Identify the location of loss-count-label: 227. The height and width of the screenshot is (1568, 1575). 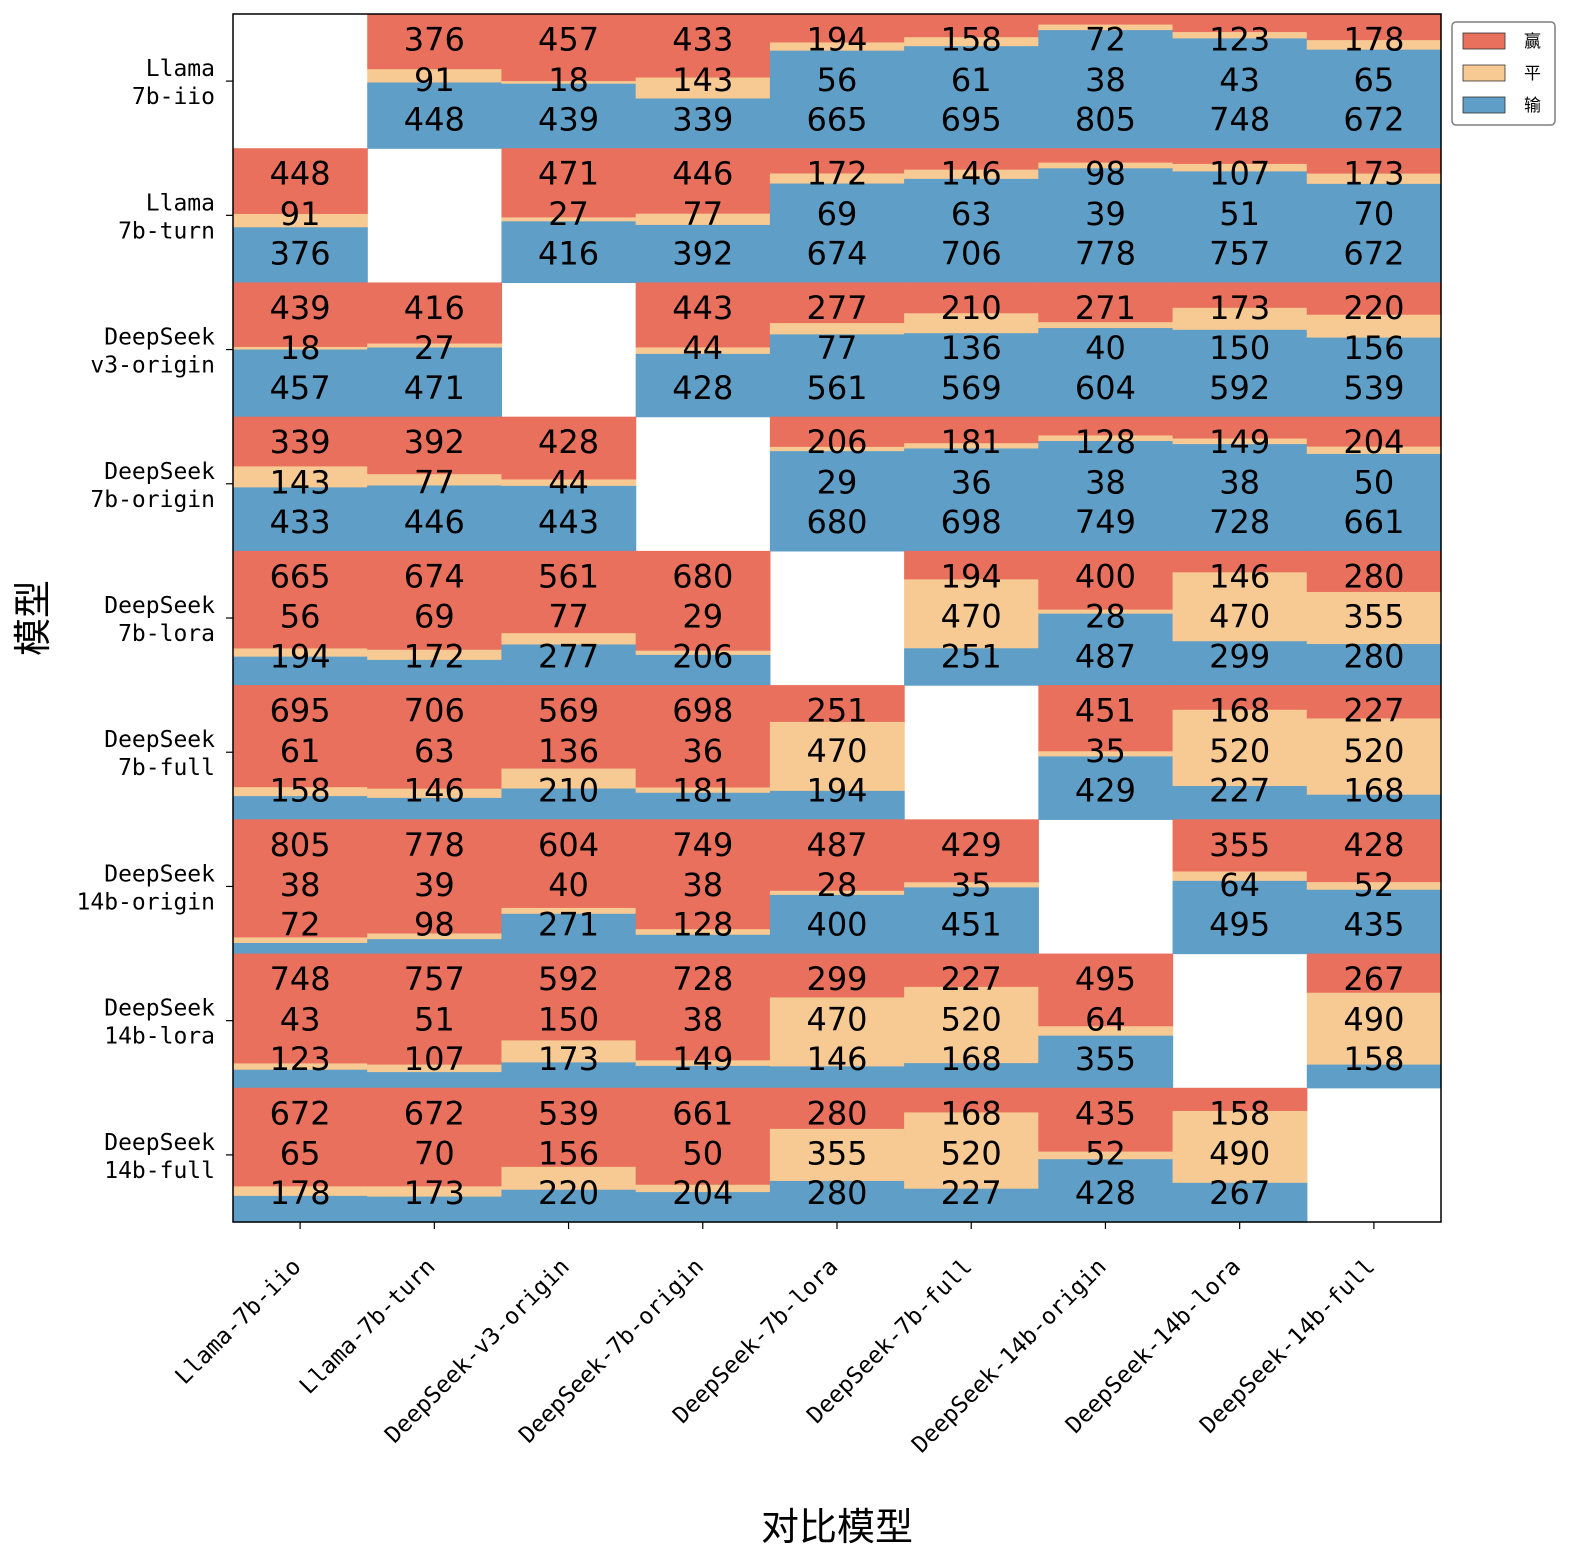
(971, 1193).